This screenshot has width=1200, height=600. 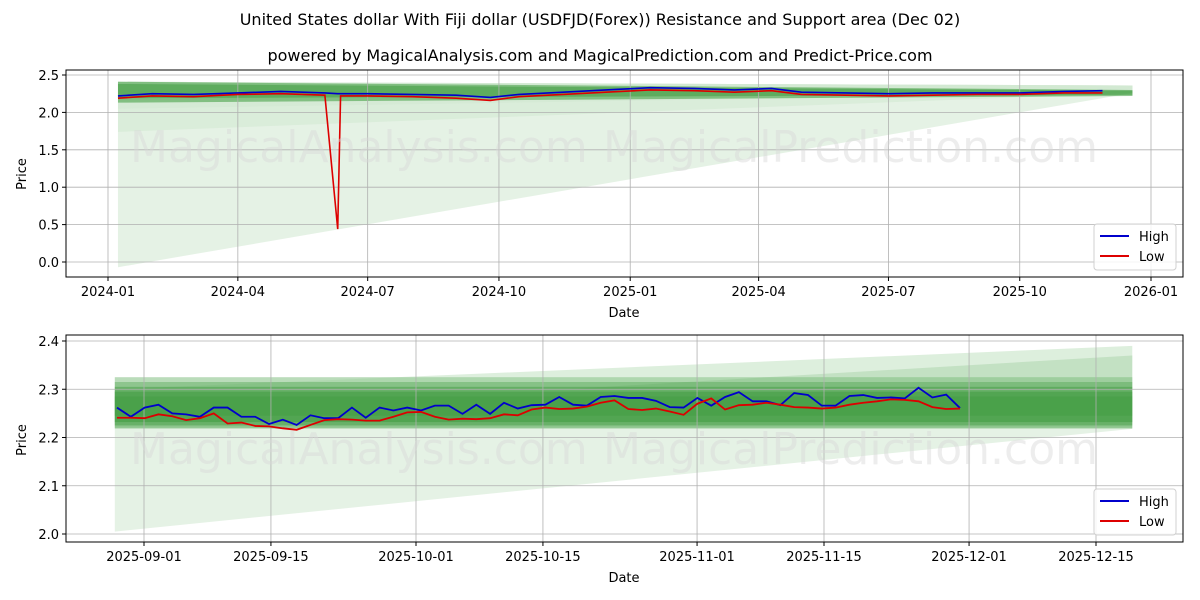 What do you see at coordinates (543, 557) in the screenshot?
I see `x-tick-label: 2025-10-15` at bounding box center [543, 557].